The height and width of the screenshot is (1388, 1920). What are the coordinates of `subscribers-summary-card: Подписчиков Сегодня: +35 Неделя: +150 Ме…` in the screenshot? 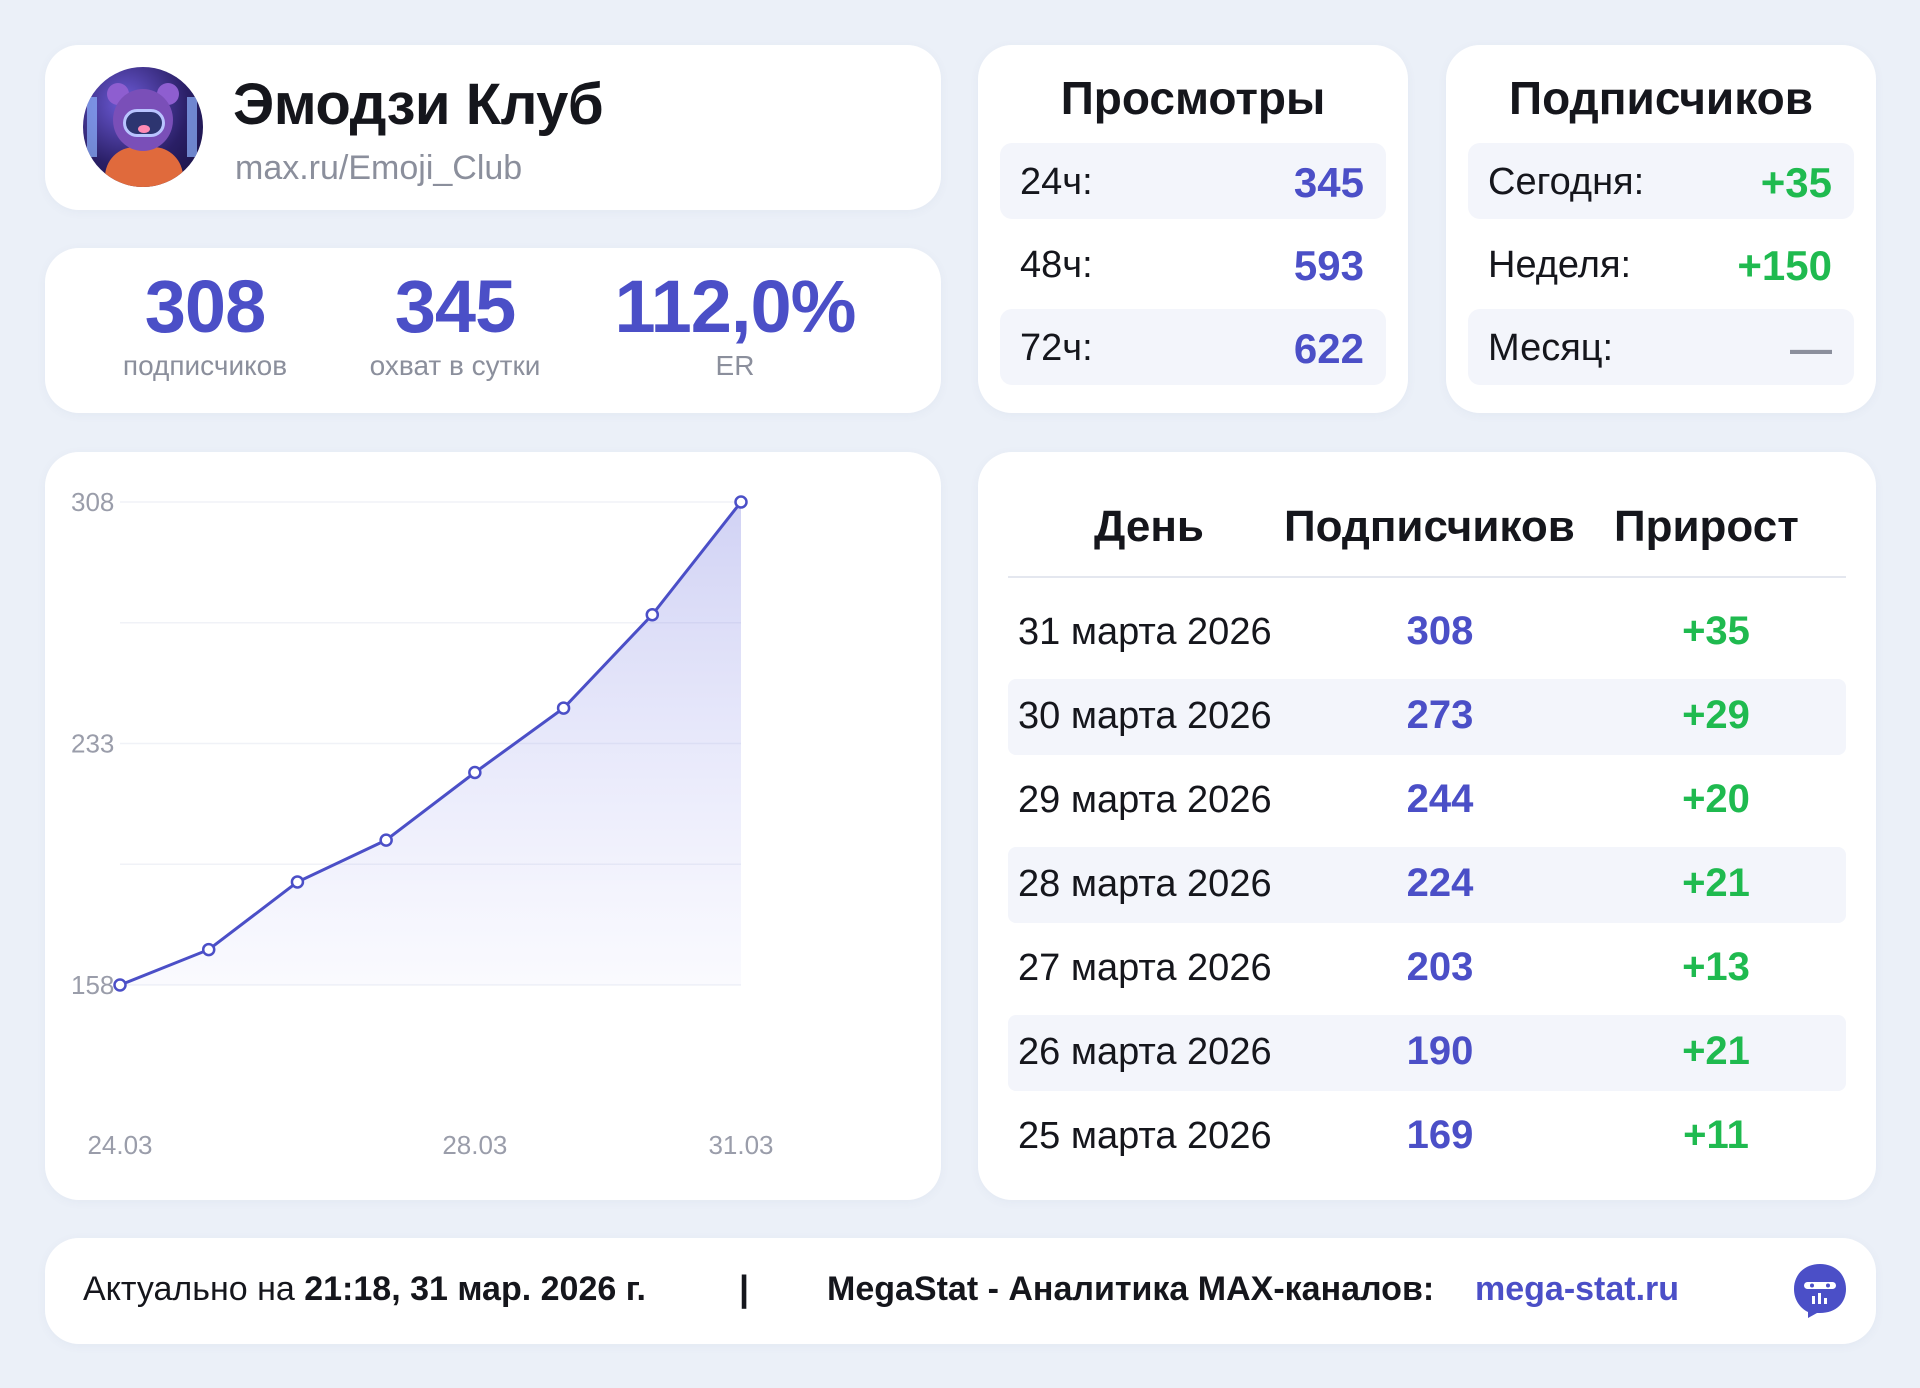 It's located at (1661, 229).